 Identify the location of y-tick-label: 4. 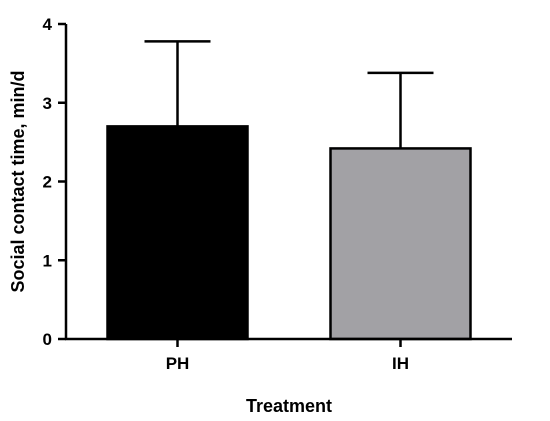
(48, 24).